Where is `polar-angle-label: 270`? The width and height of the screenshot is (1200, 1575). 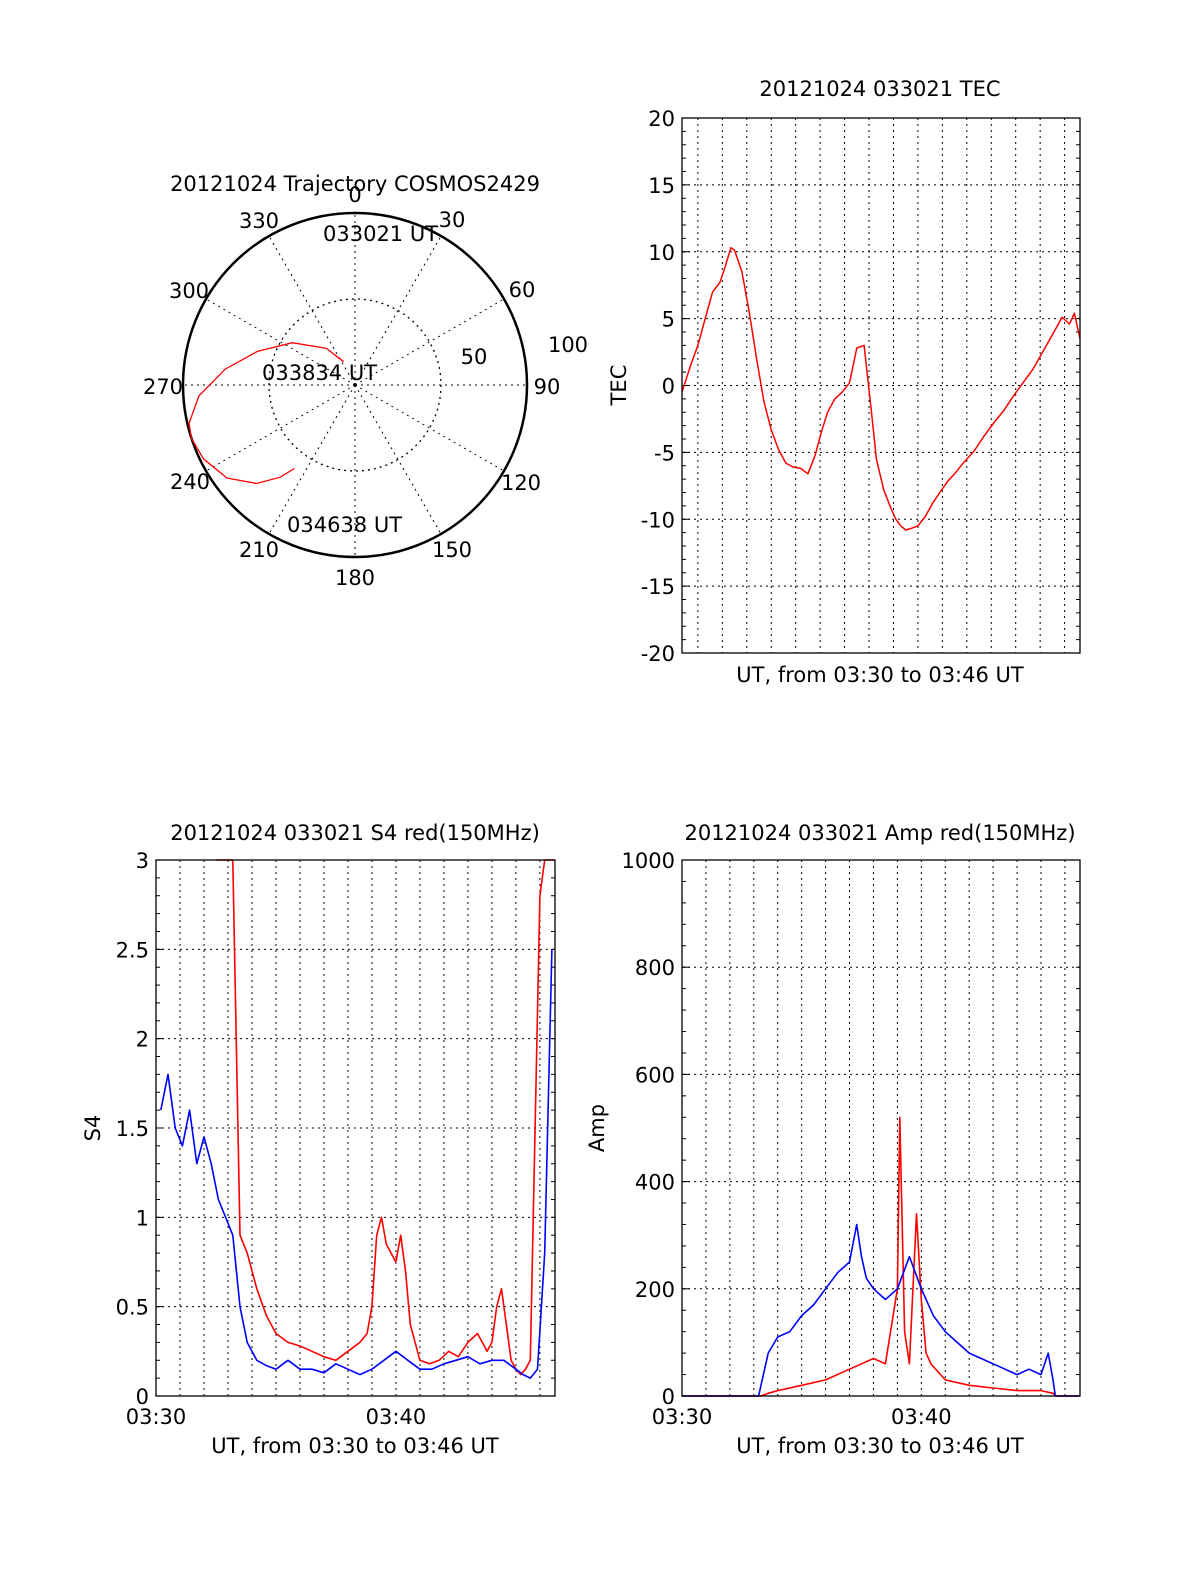
polar-angle-label: 270 is located at coordinates (163, 387).